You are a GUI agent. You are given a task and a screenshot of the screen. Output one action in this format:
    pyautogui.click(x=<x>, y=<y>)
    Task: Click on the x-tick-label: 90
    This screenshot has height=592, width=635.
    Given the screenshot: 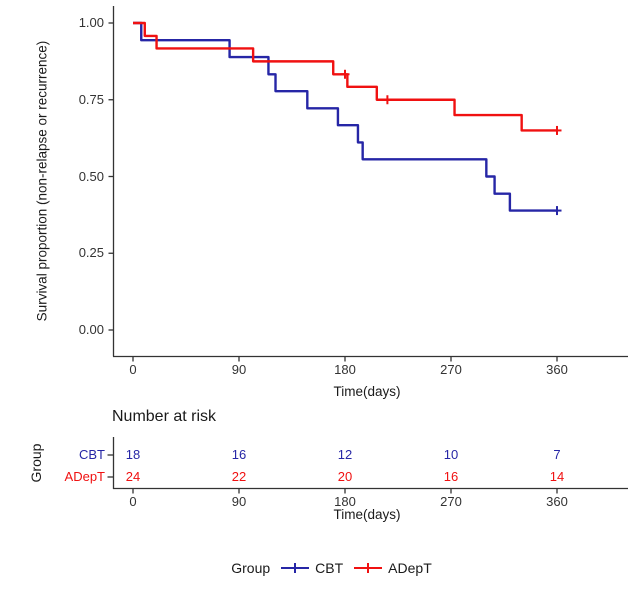 What is the action you would take?
    pyautogui.click(x=239, y=369)
    